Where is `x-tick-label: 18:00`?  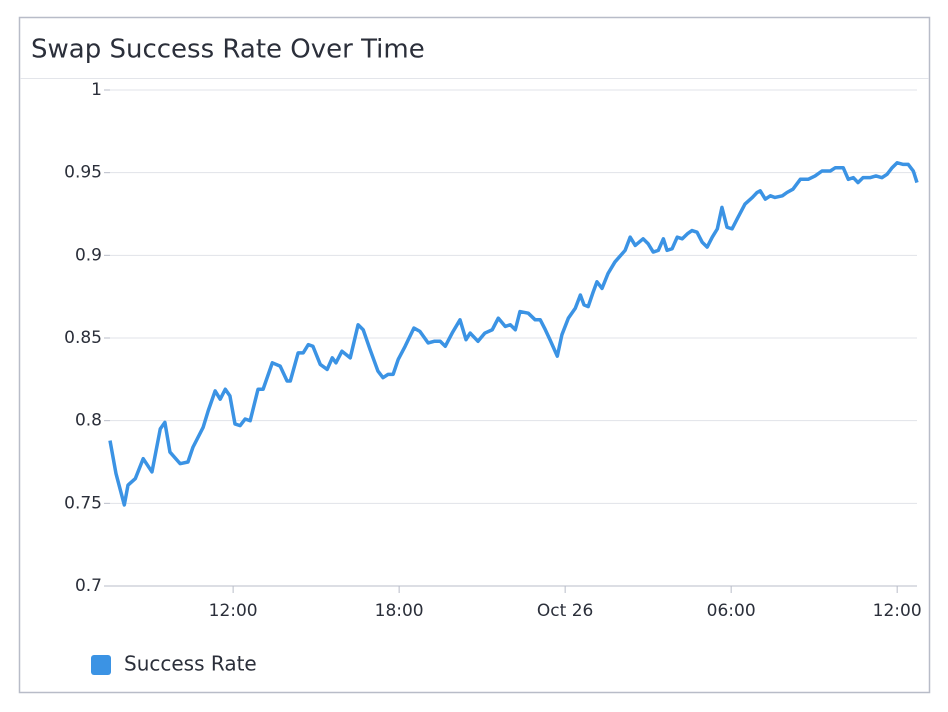
x-tick-label: 18:00 is located at coordinates (399, 611).